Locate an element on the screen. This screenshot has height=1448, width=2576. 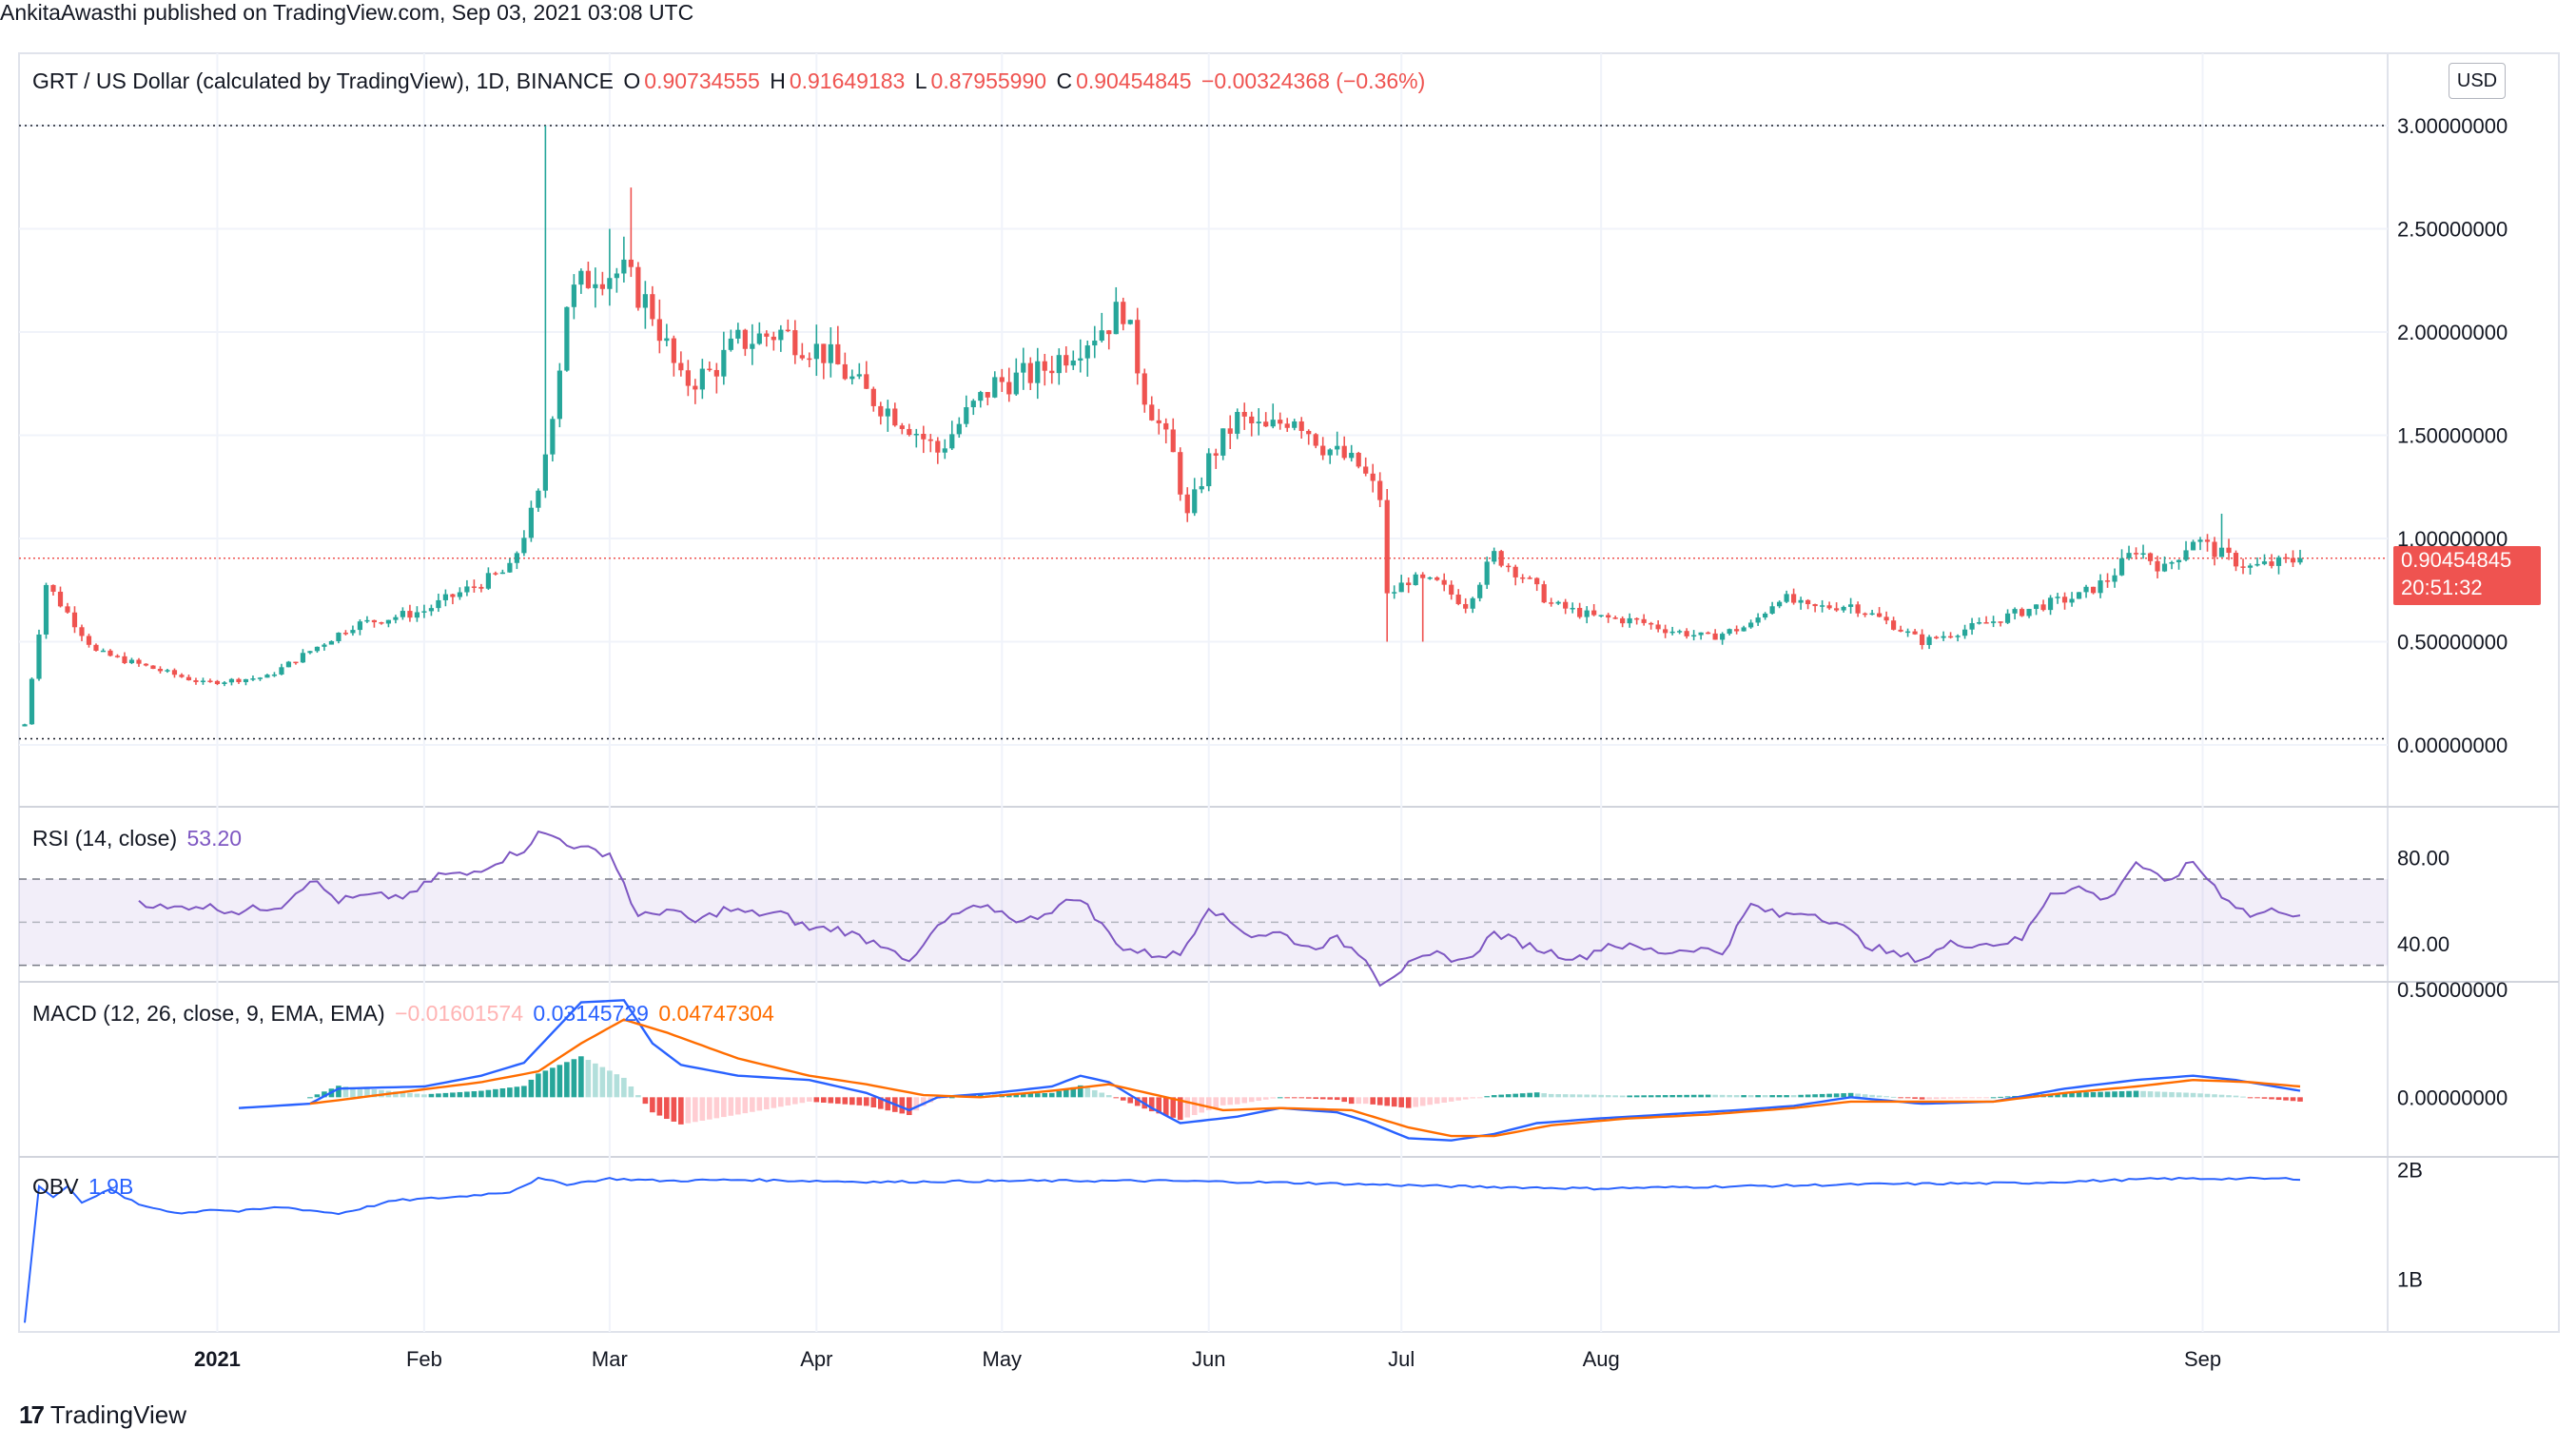
tradingview-logo: 17 TradingView is located at coordinates (103, 1415).